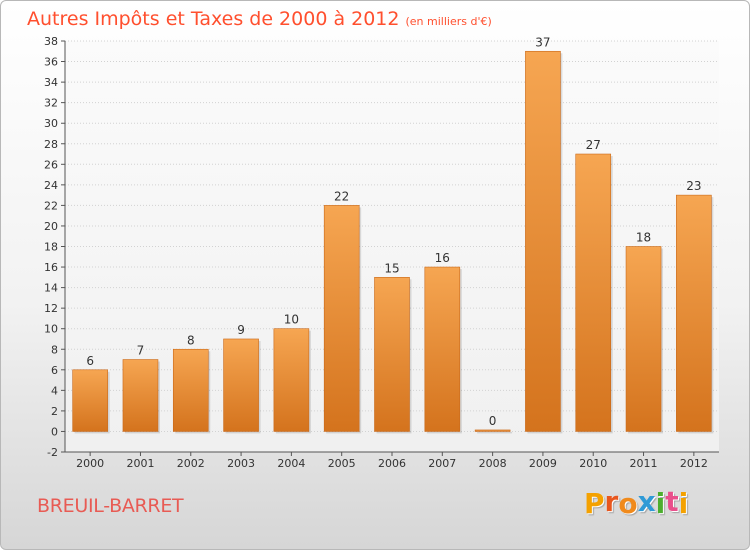 The width and height of the screenshot is (750, 550). I want to click on bar-2005, so click(341, 318).